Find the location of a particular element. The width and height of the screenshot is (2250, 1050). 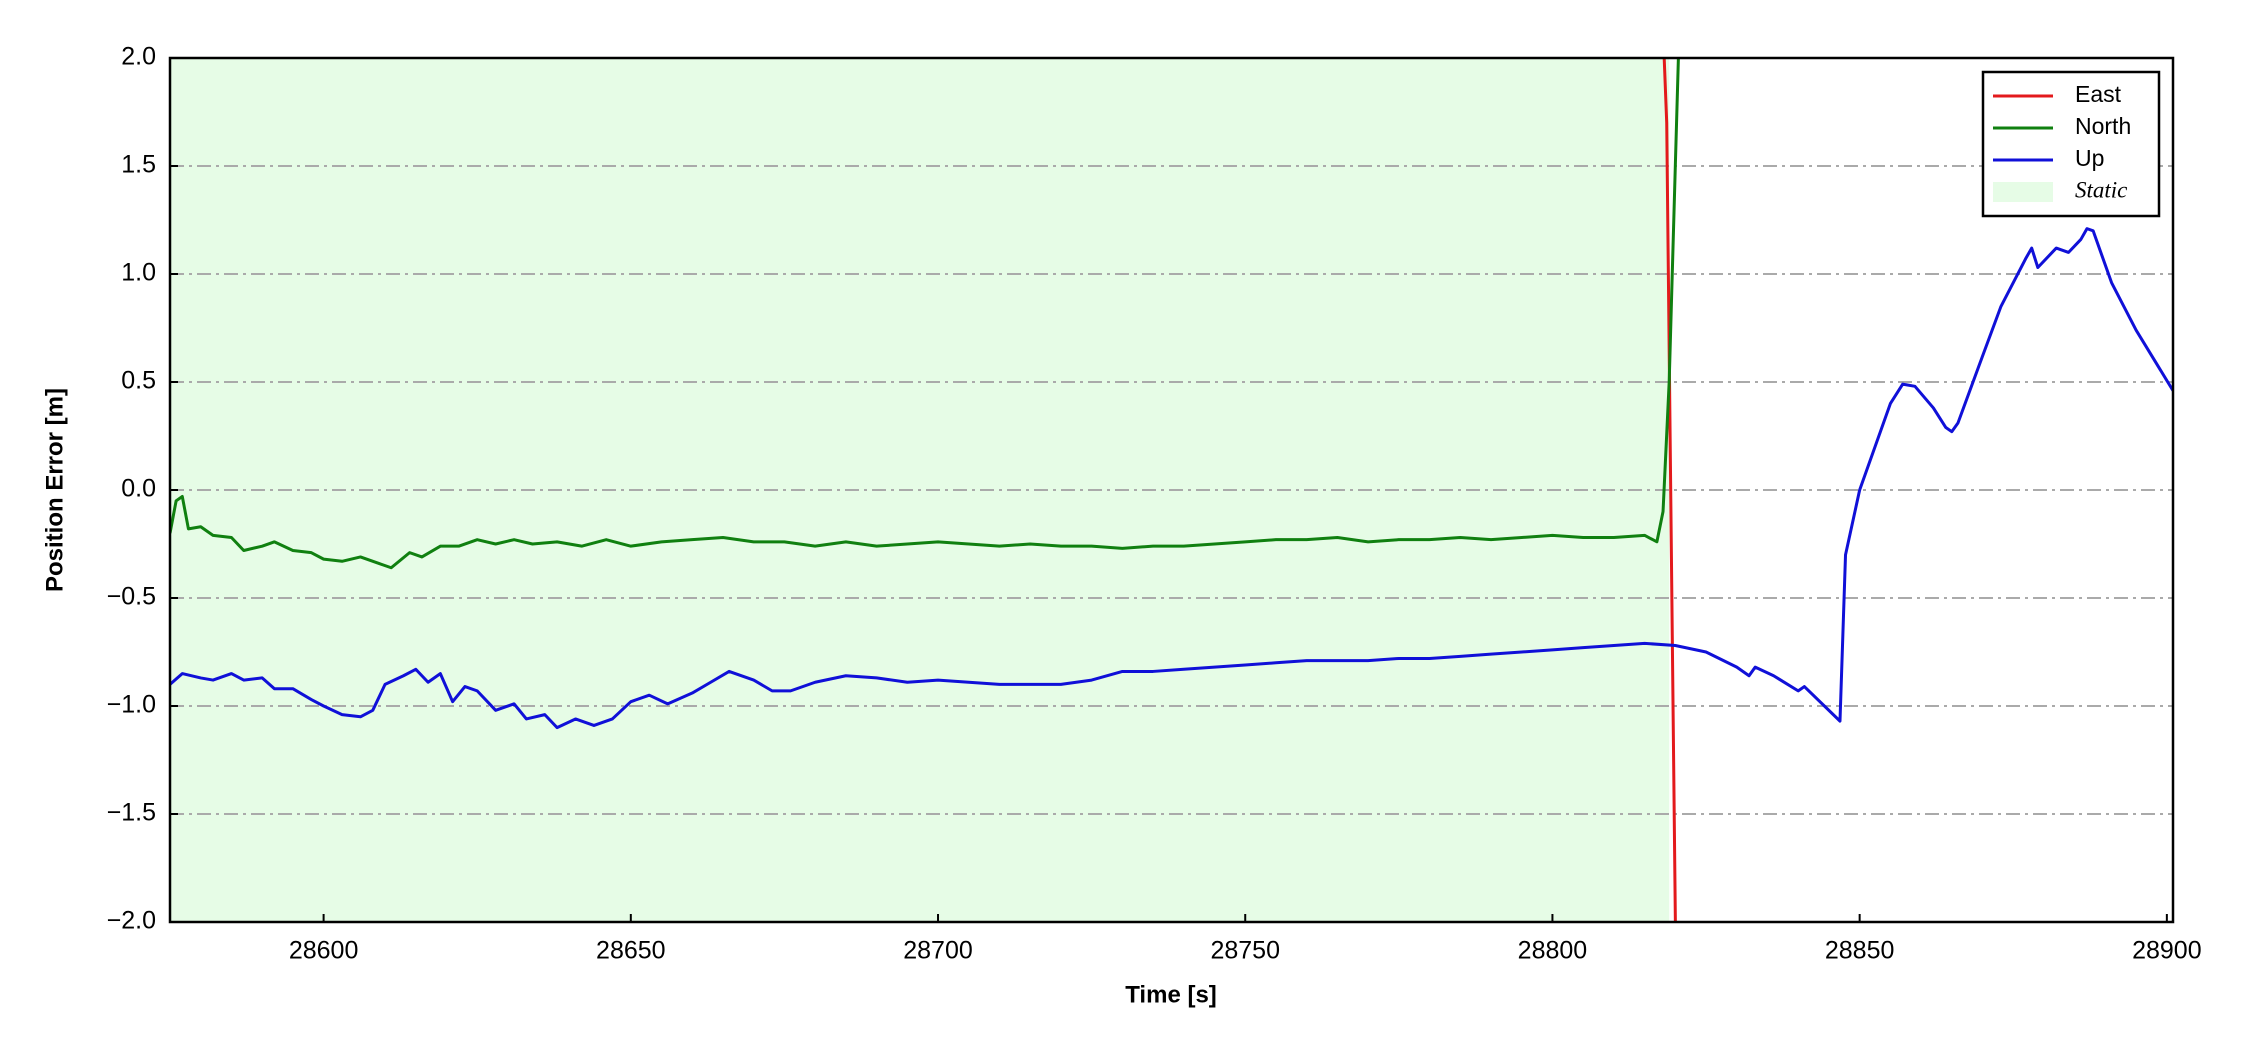

legend-label: North is located at coordinates (2103, 126).